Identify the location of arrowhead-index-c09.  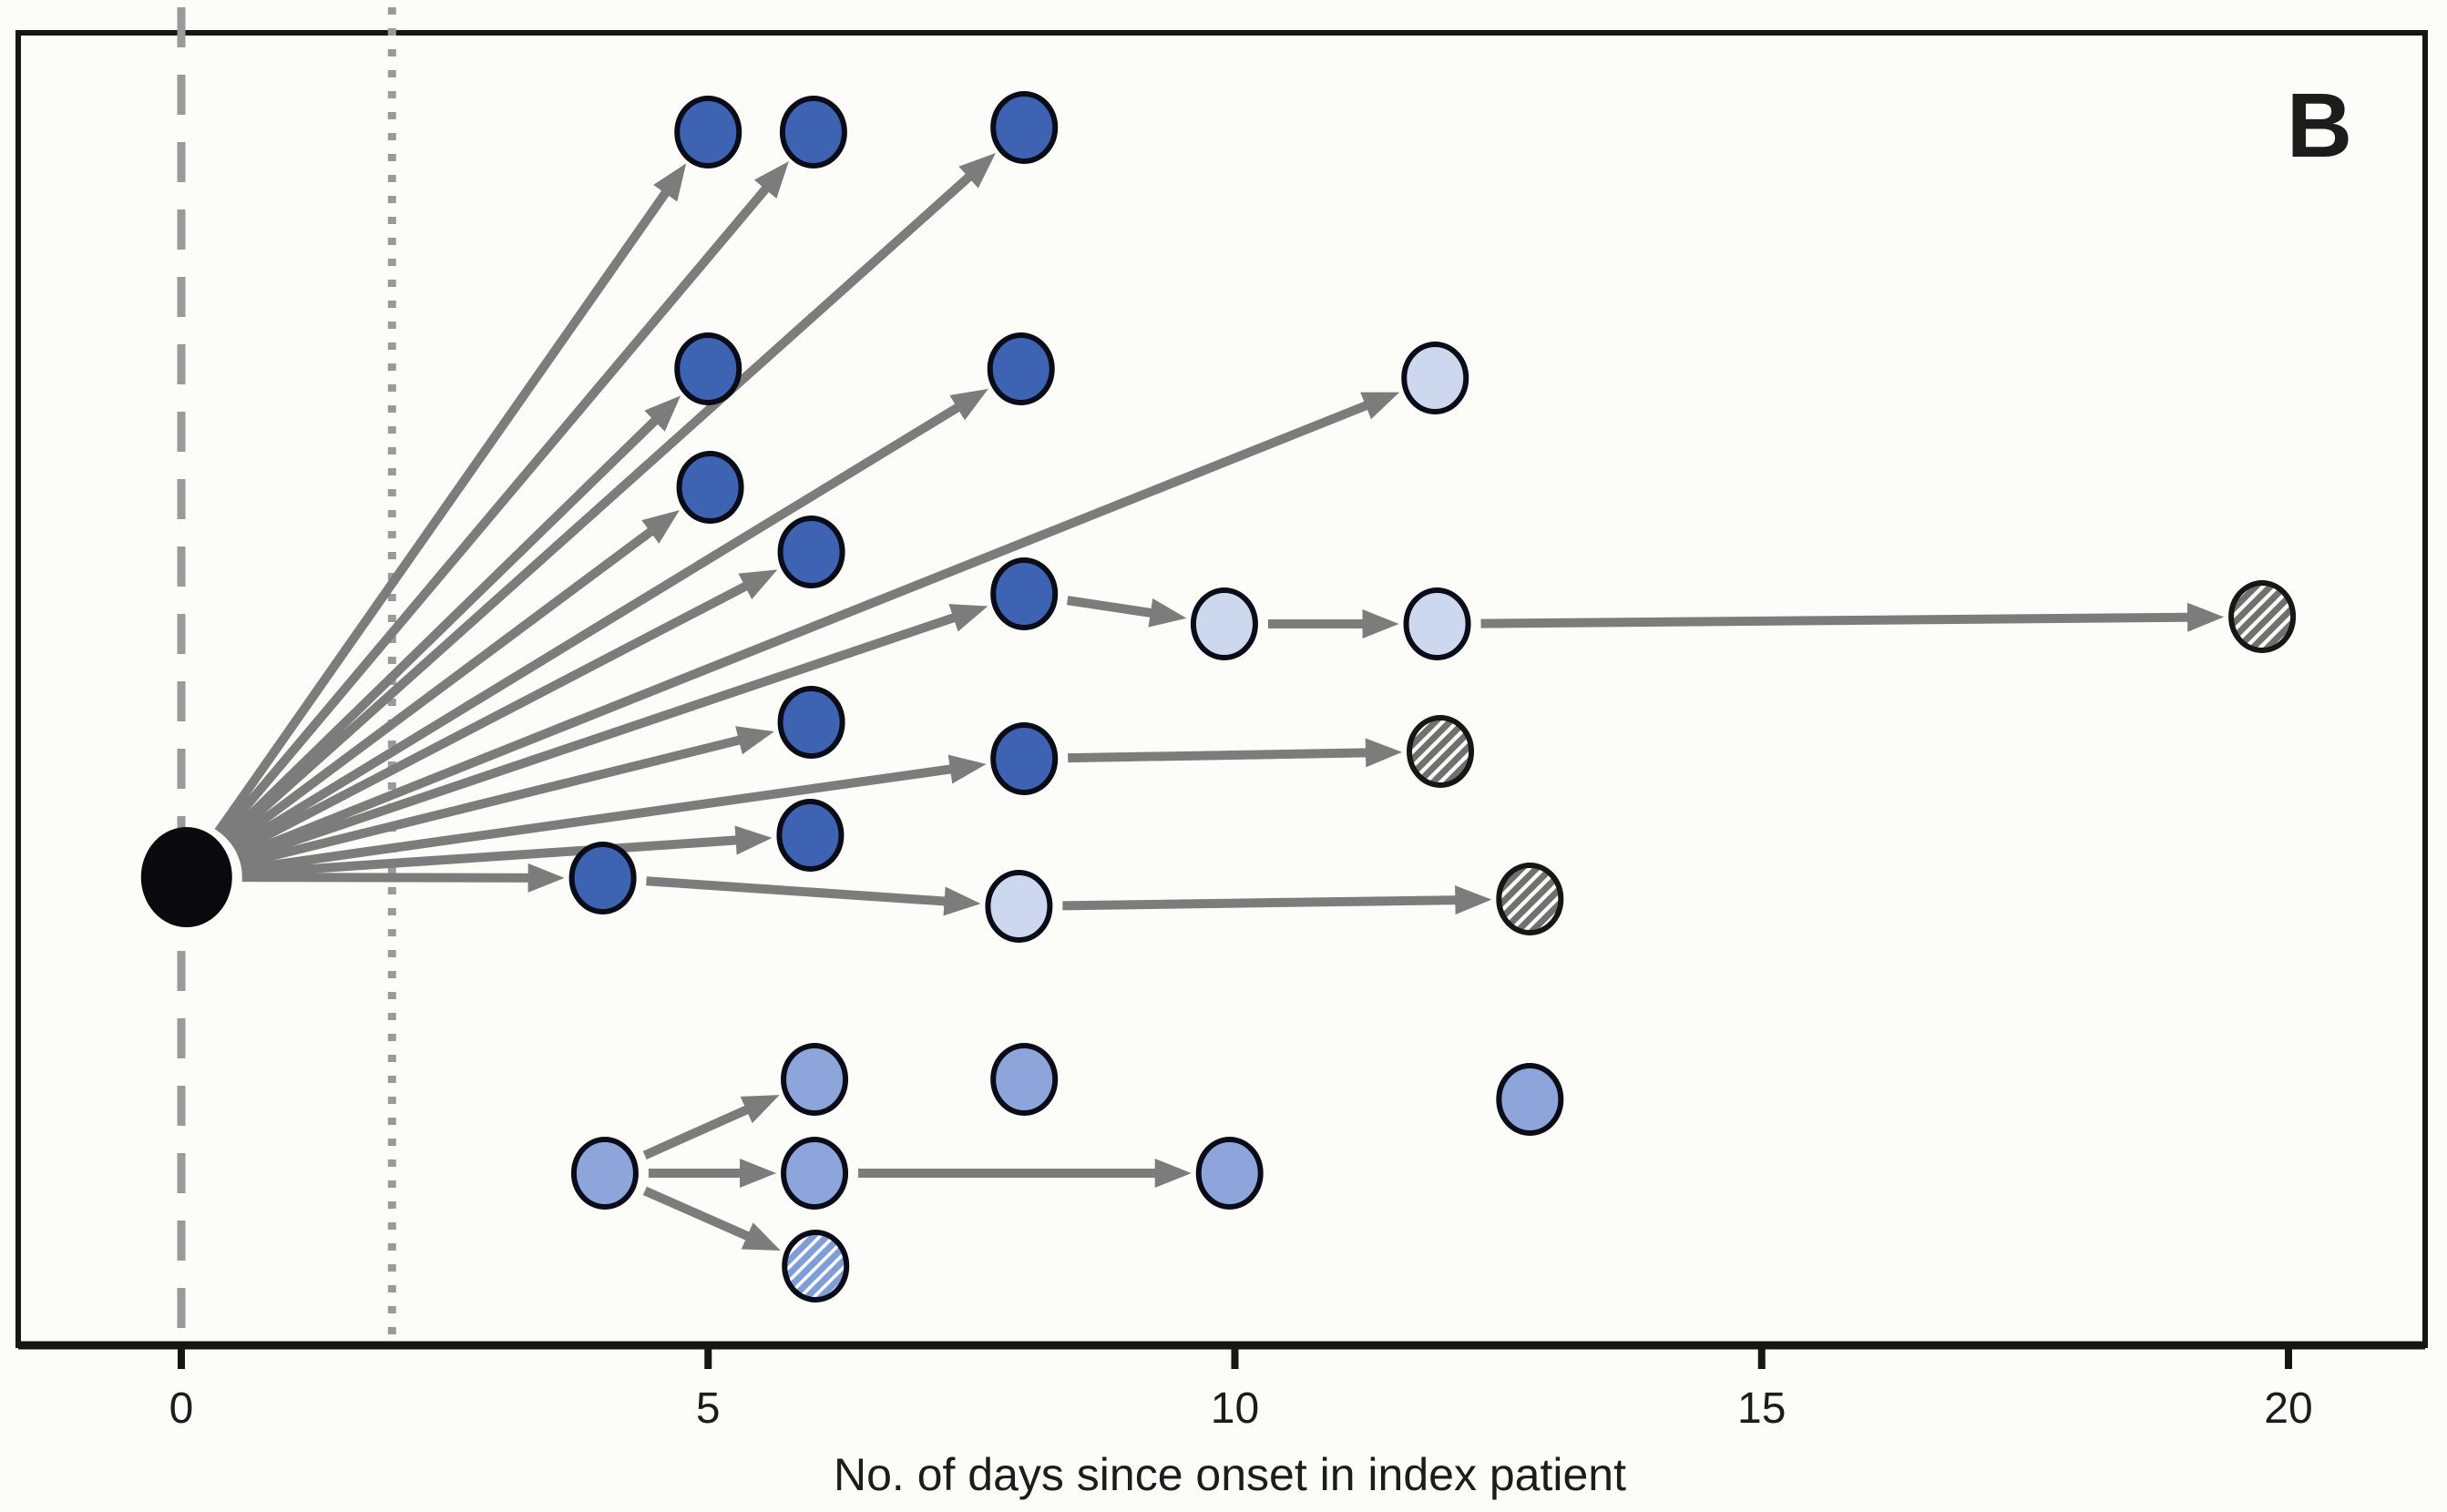
(968, 618).